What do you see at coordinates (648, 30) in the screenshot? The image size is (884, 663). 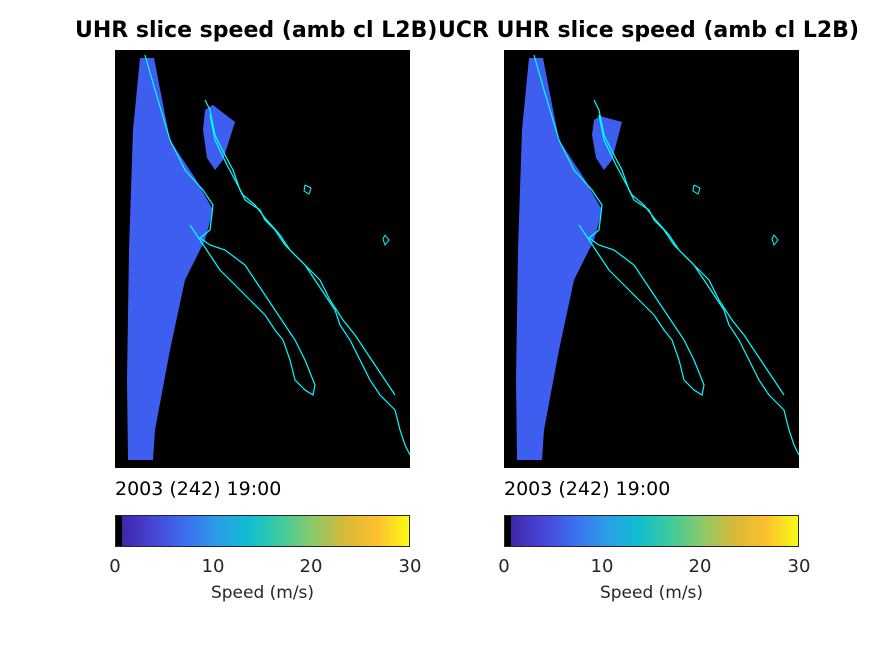 I see `panel-2-title: UCR UHR slice speed (amb cl L2B)` at bounding box center [648, 30].